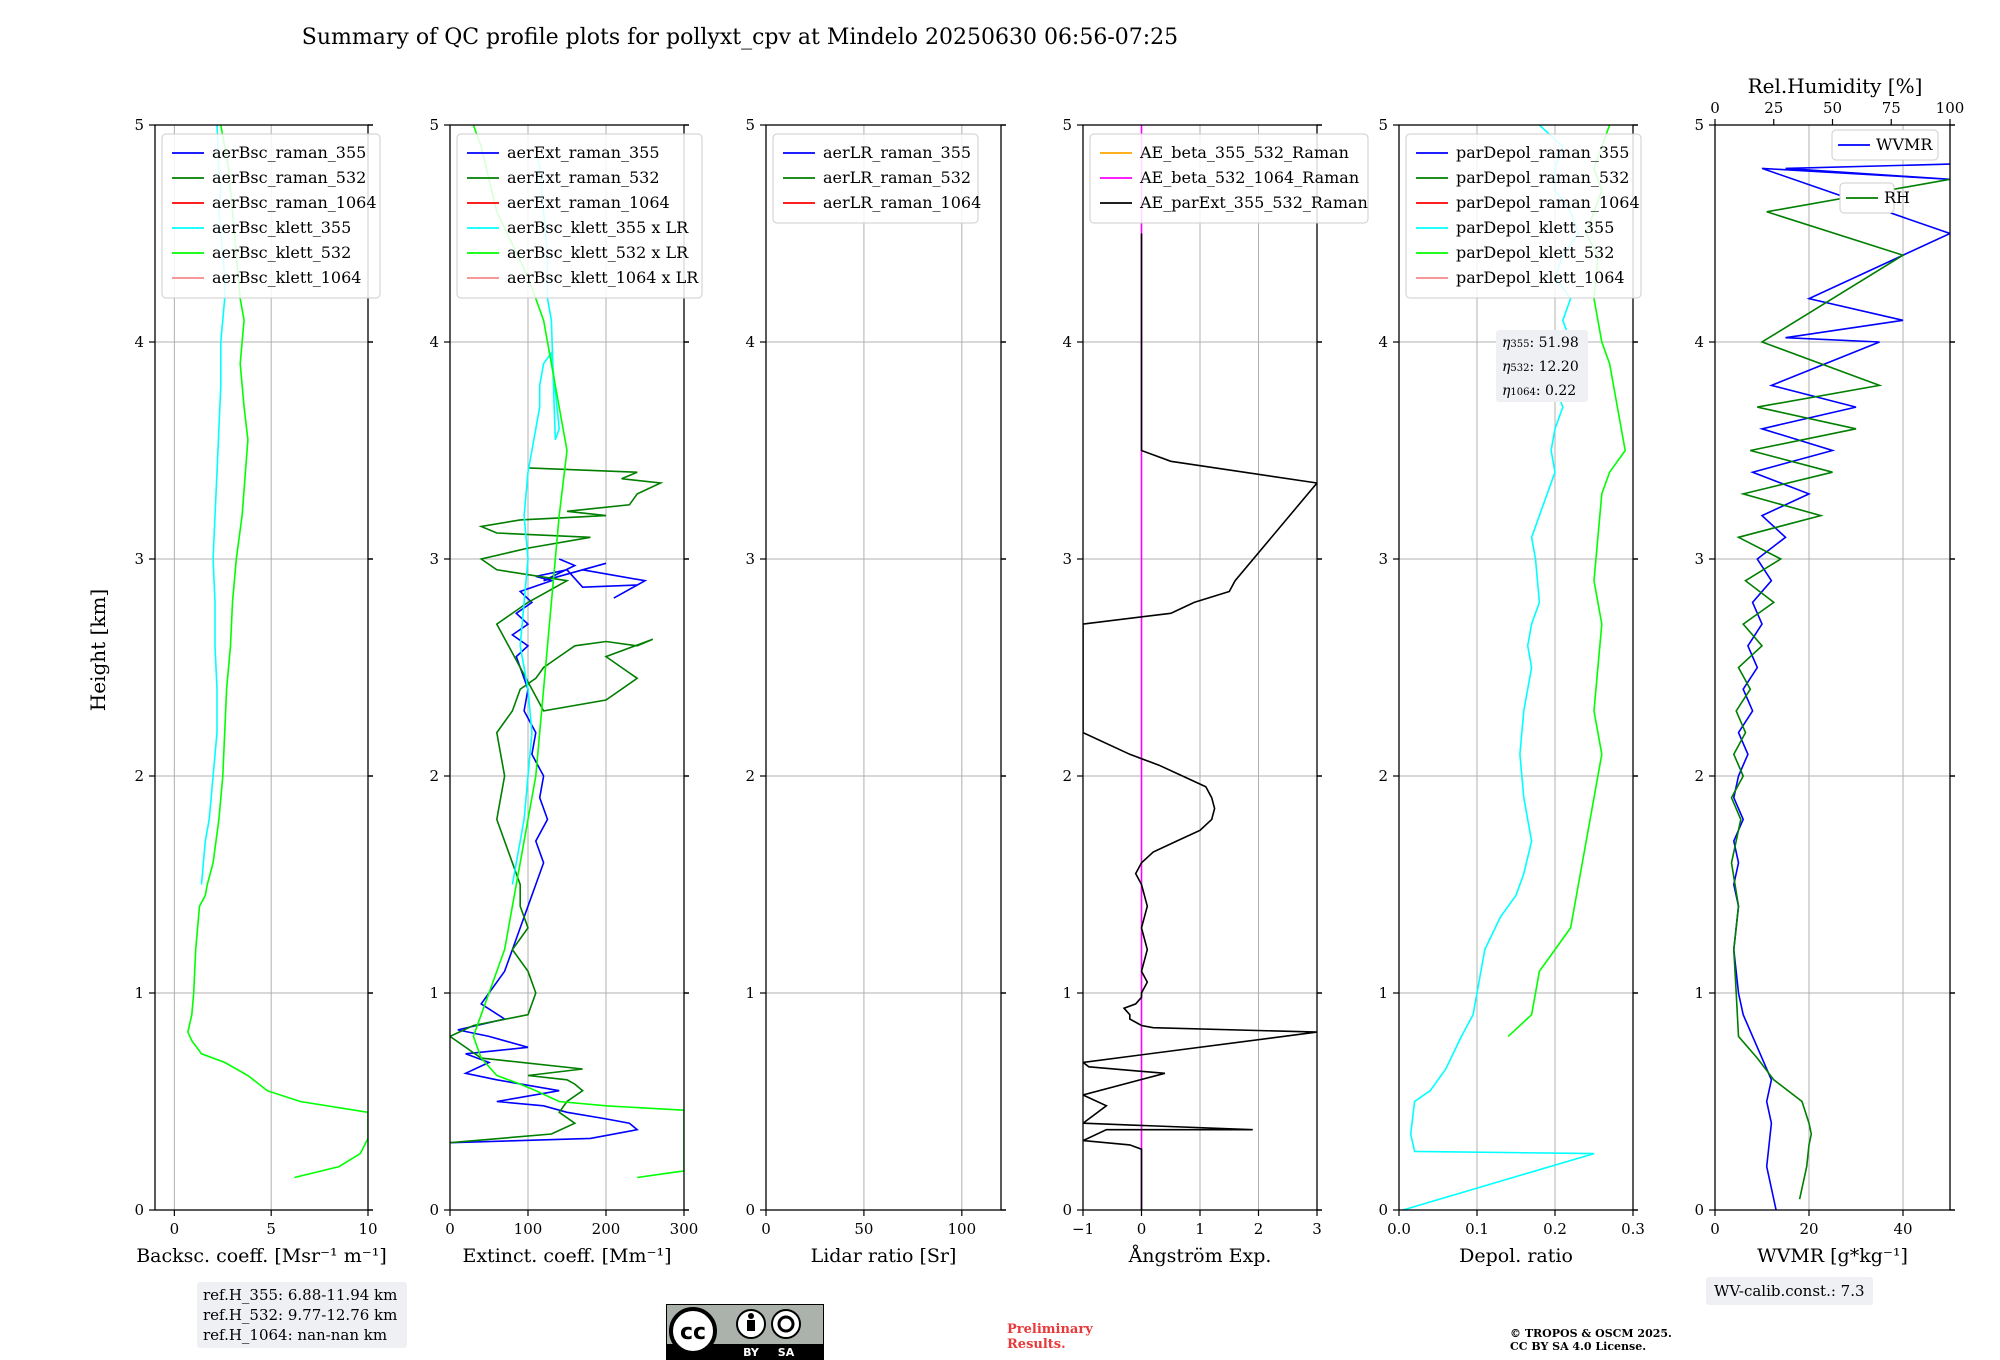 The width and height of the screenshot is (2000, 1360). Describe the element at coordinates (1200, 721) in the screenshot. I see `series-AE_parExt_355_532_Raman` at that location.